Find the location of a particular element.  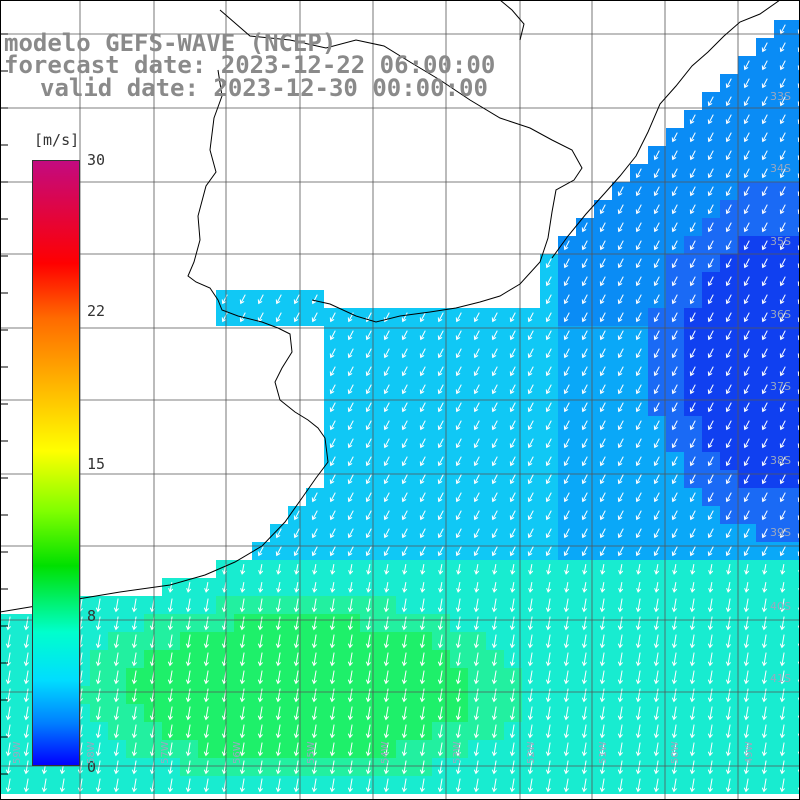

longitude-label: 57W is located at coordinates (165, 752).